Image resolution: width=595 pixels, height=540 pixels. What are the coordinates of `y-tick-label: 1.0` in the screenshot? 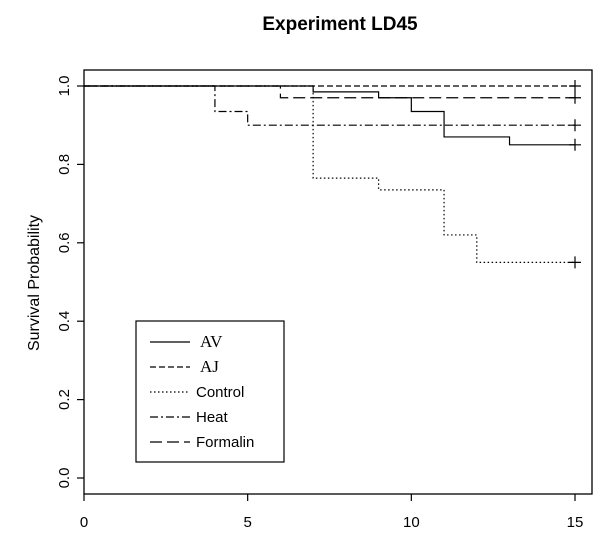 It's located at (64, 86).